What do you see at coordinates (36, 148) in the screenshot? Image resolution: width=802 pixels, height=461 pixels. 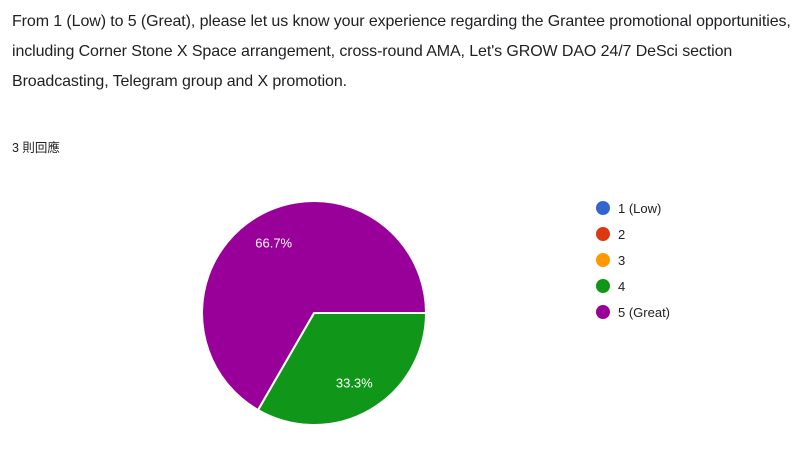 I see `response-count: 3 則回應` at bounding box center [36, 148].